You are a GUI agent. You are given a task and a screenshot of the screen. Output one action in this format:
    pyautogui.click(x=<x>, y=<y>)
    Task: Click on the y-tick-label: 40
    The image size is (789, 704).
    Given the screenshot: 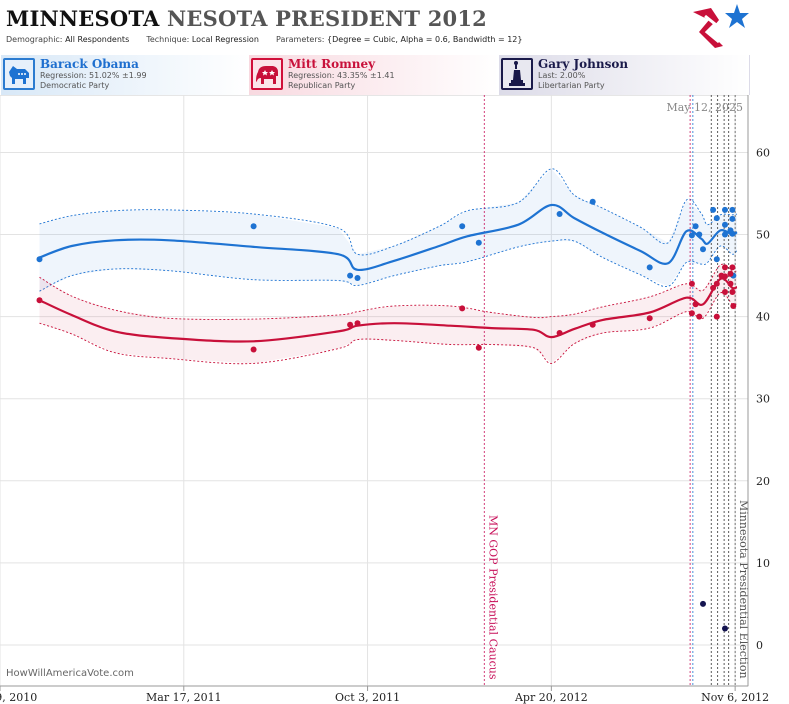 What is the action you would take?
    pyautogui.click(x=763, y=317)
    